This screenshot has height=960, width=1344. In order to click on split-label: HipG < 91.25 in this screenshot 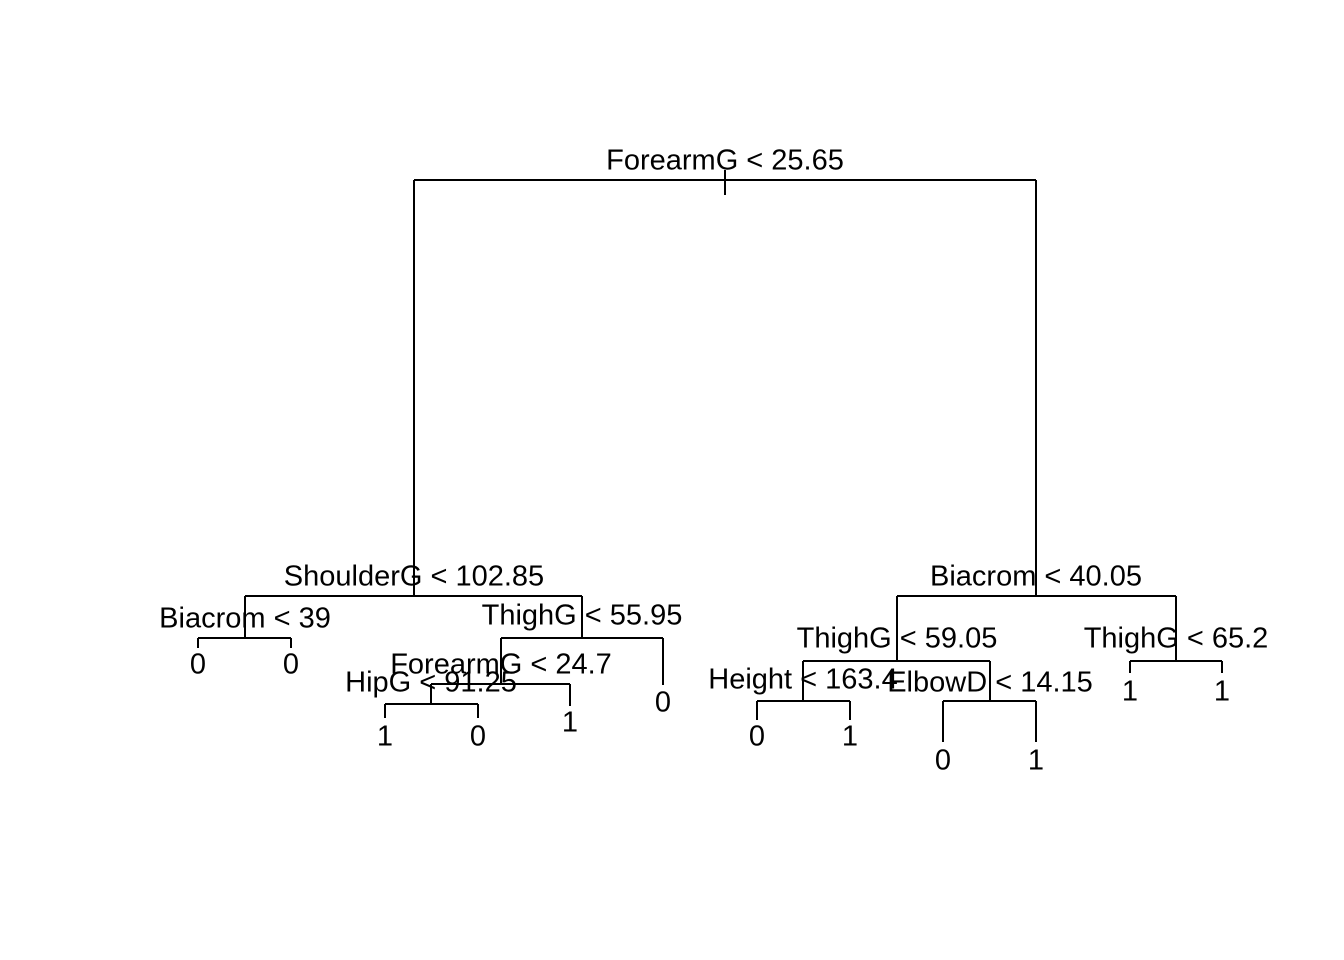, I will do `click(431, 683)`.